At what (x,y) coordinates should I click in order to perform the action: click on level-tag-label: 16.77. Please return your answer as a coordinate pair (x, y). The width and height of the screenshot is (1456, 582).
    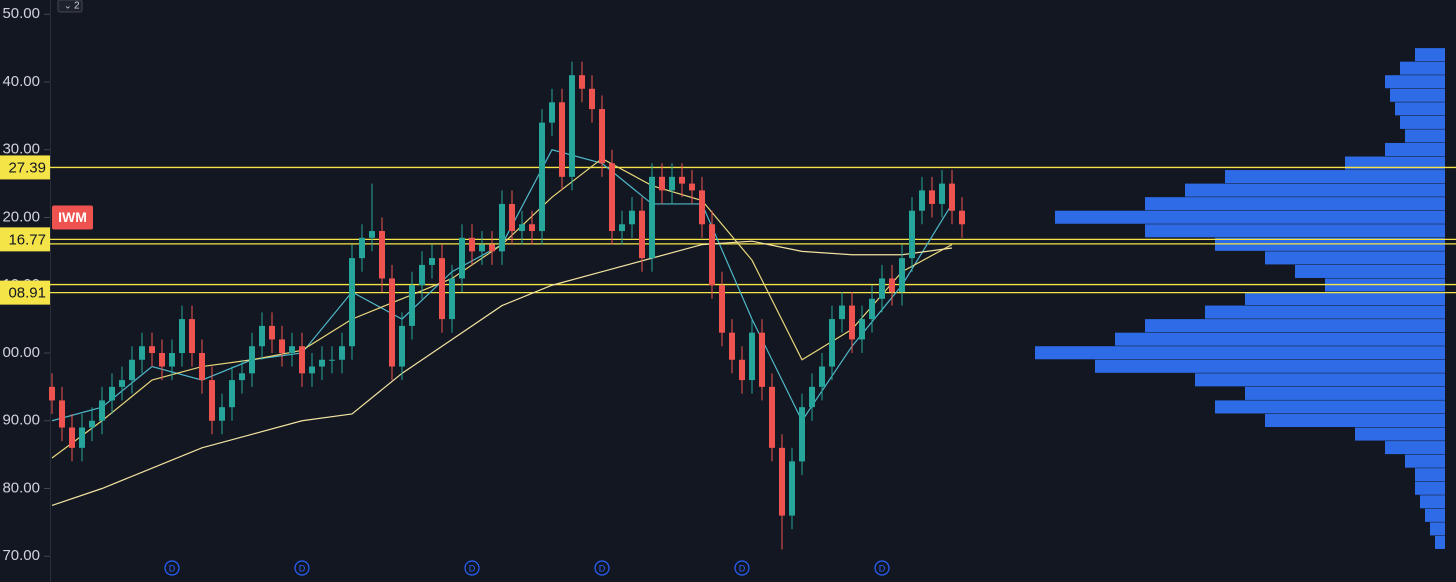
    Looking at the image, I should click on (27, 239).